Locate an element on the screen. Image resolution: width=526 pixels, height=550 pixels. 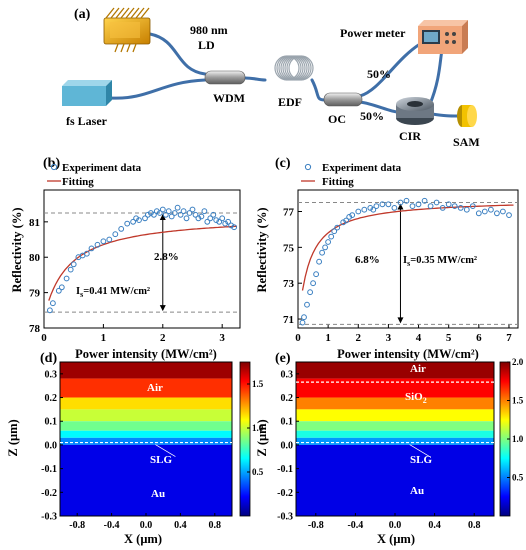
chart-c: 0 1 2 3 4 5 6 7 71 73 75 77 is located at coordinates (401, 253).